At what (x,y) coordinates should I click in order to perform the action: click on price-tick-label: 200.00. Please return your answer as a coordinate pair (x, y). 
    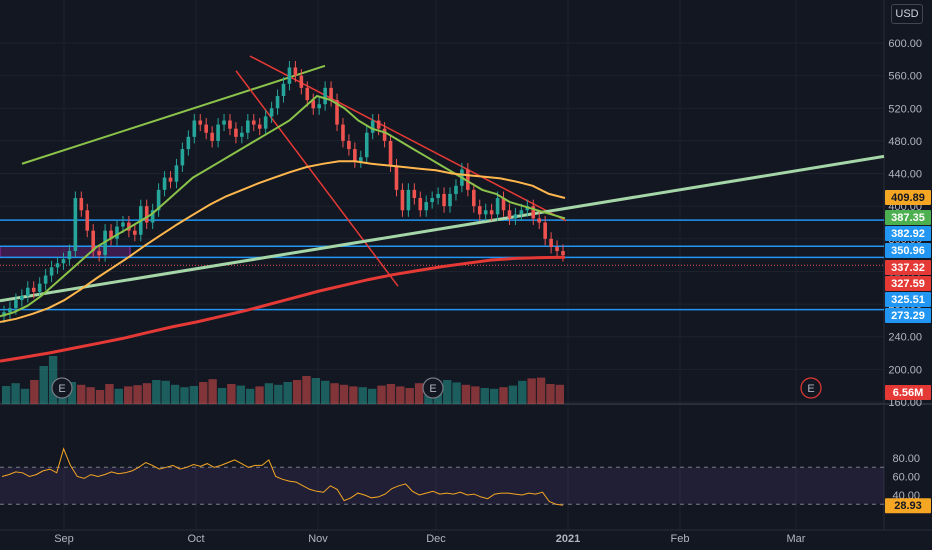
    Looking at the image, I should click on (905, 370).